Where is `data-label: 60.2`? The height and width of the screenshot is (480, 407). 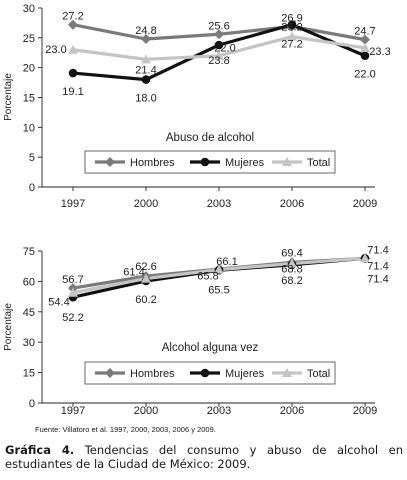
data-label: 60.2 is located at coordinates (145, 300).